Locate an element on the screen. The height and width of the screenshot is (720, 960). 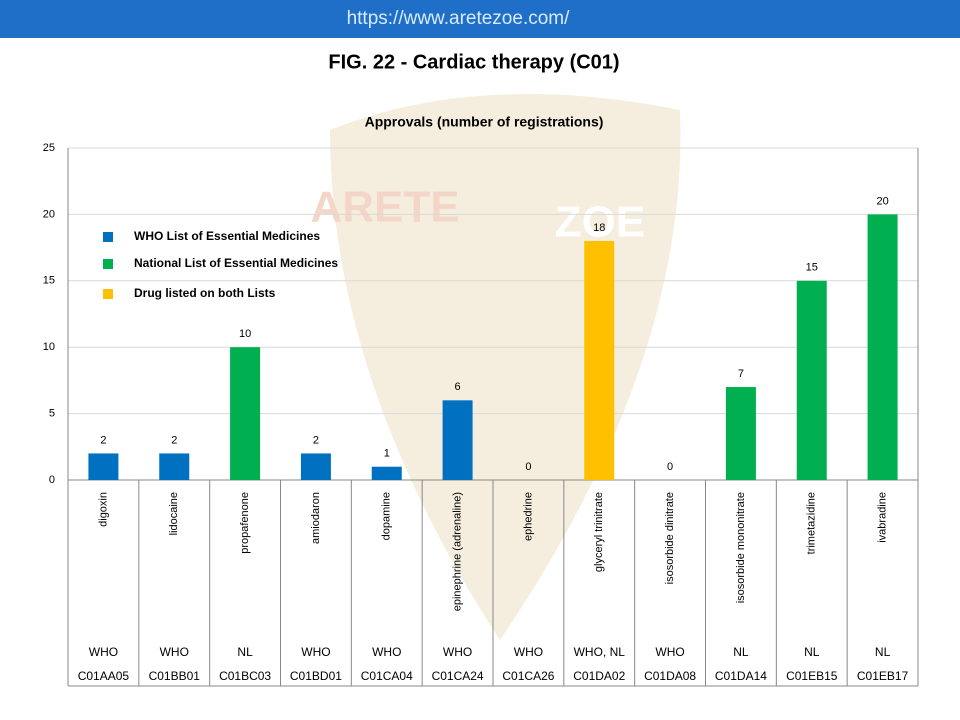
category-code: C01BB01 is located at coordinates (175, 676).